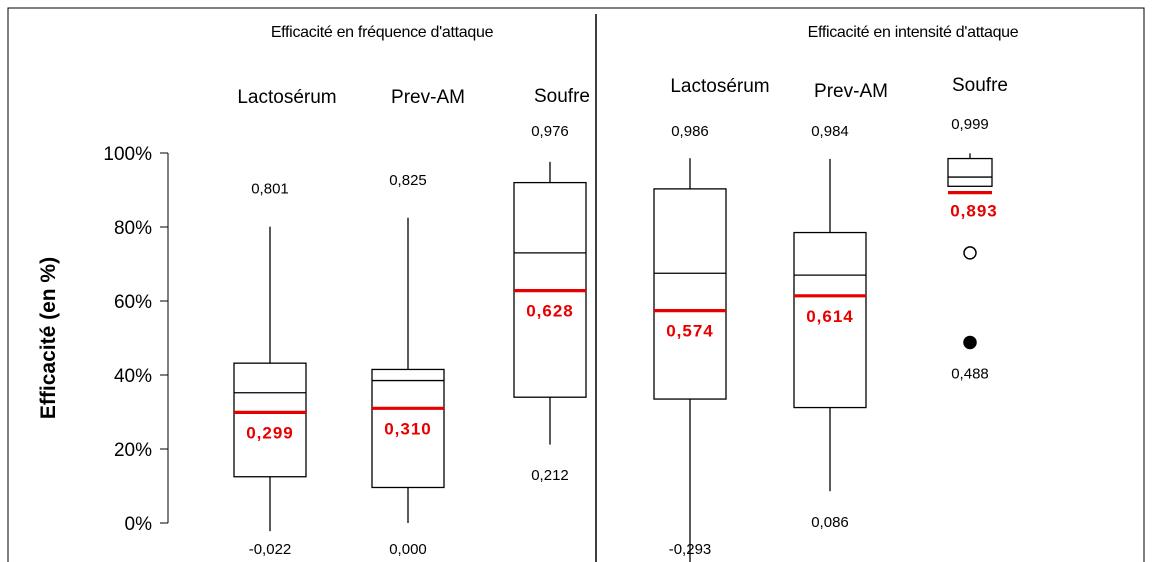  I want to click on mean-value-label: 0,310, so click(408, 428).